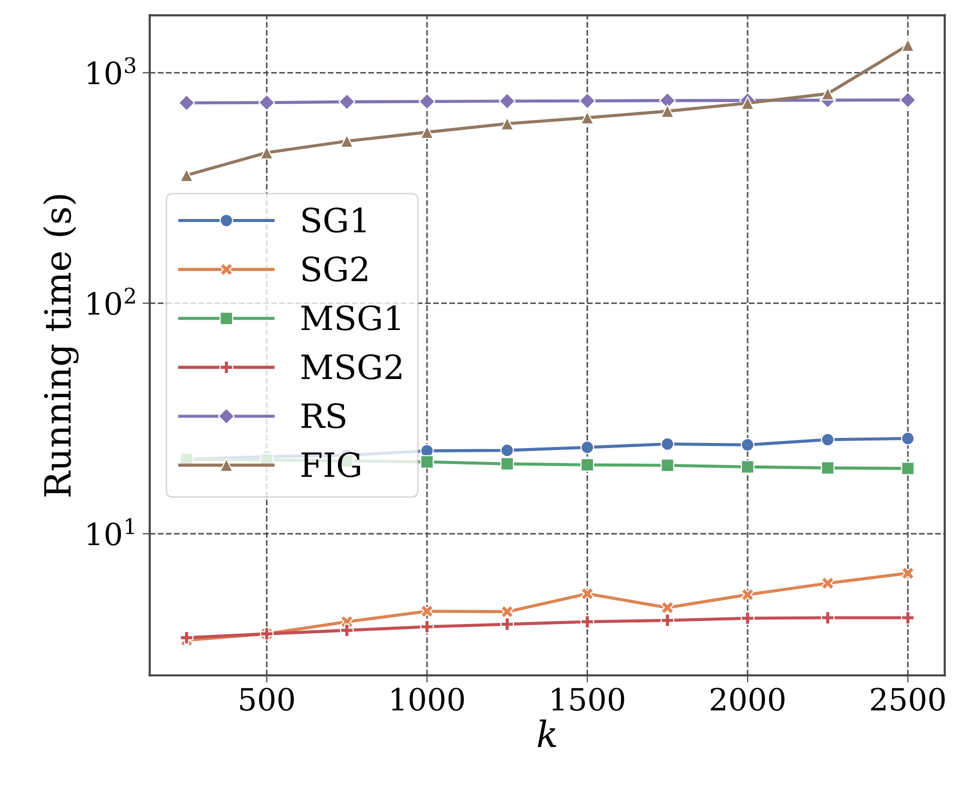 The width and height of the screenshot is (966, 804). I want to click on x-tick-label: 2000, so click(747, 699).